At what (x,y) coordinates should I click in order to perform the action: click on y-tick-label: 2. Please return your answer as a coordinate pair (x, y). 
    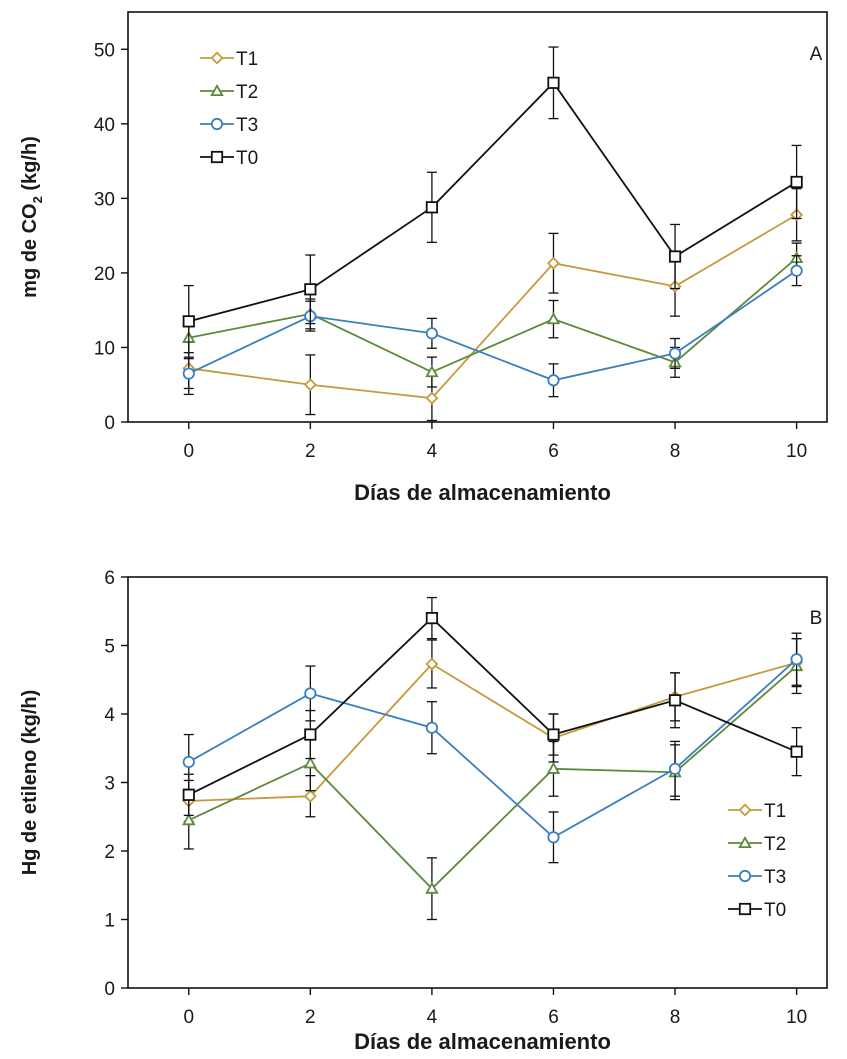
    Looking at the image, I should click on (109, 852).